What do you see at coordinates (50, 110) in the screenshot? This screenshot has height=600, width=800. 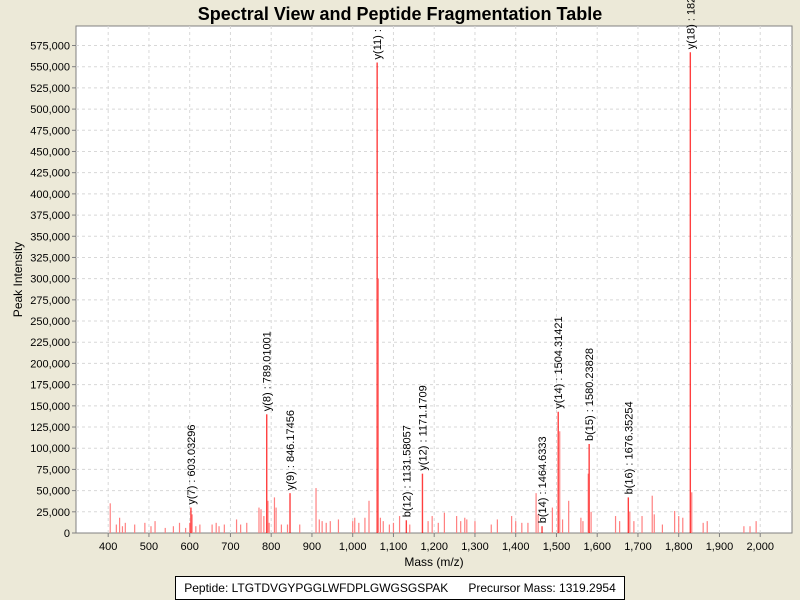 I see `y-tick-label: 500,000` at bounding box center [50, 110].